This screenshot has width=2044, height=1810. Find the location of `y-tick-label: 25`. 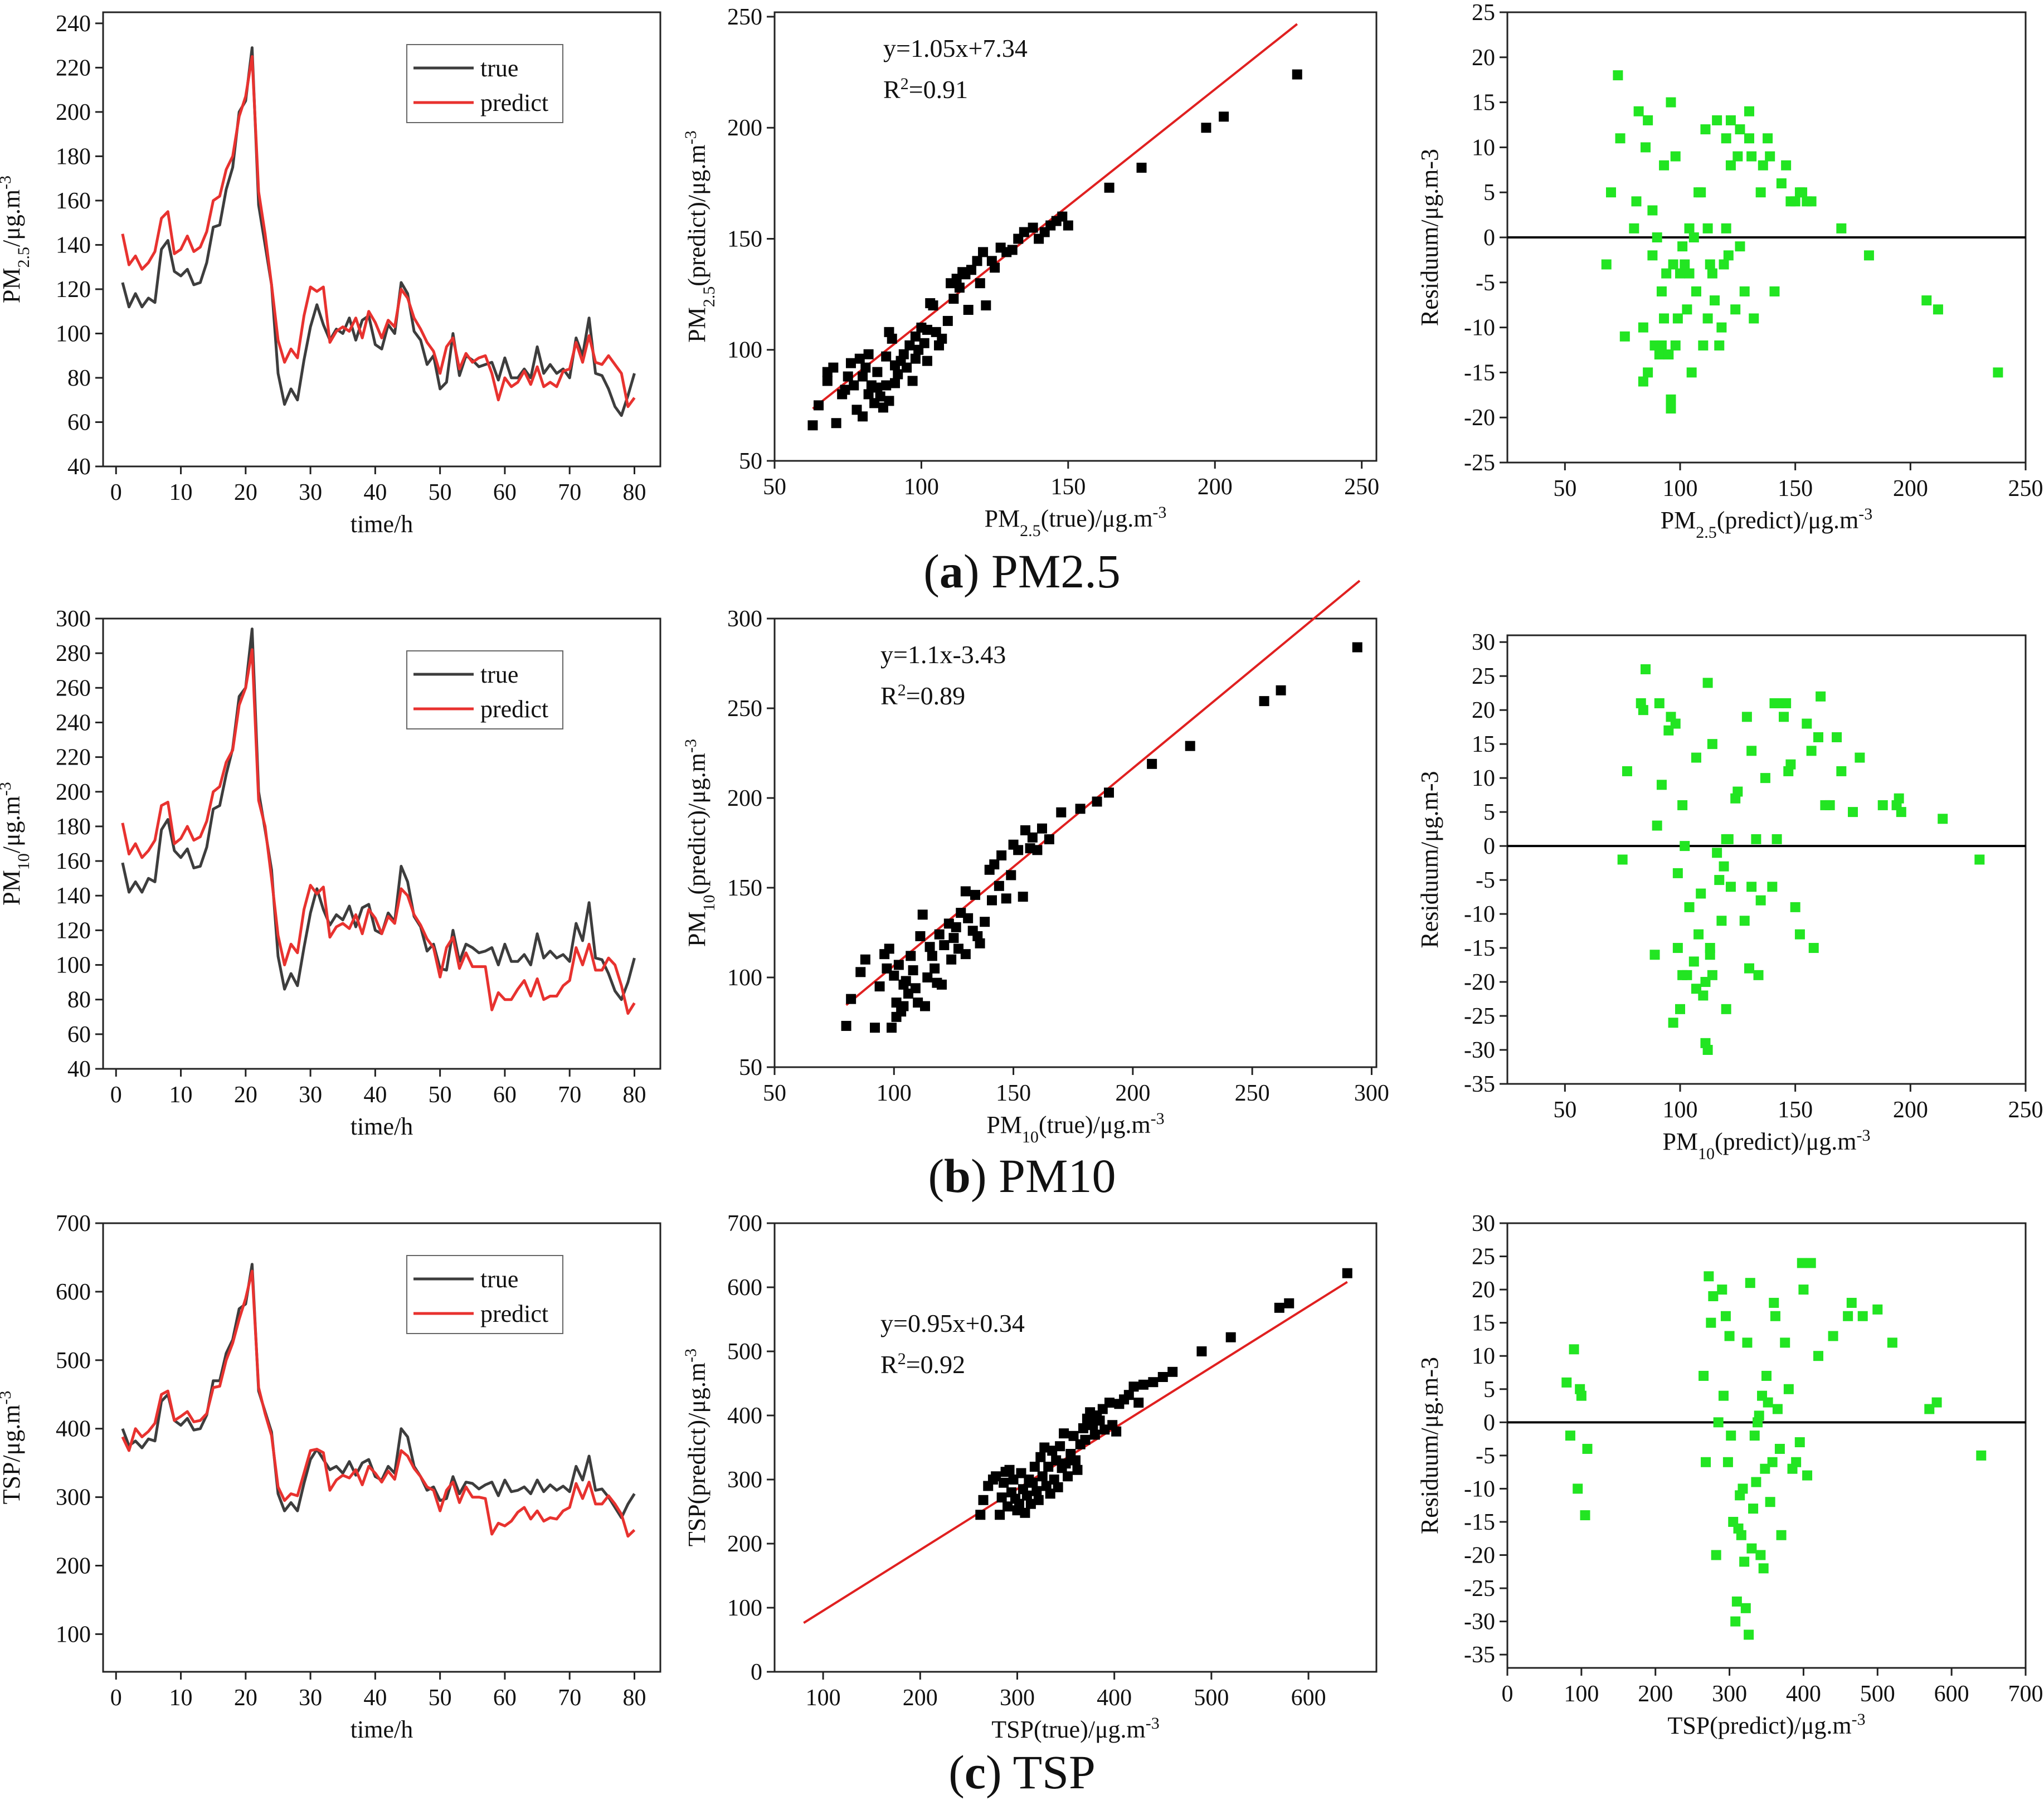

y-tick-label: 25 is located at coordinates (1484, 676).